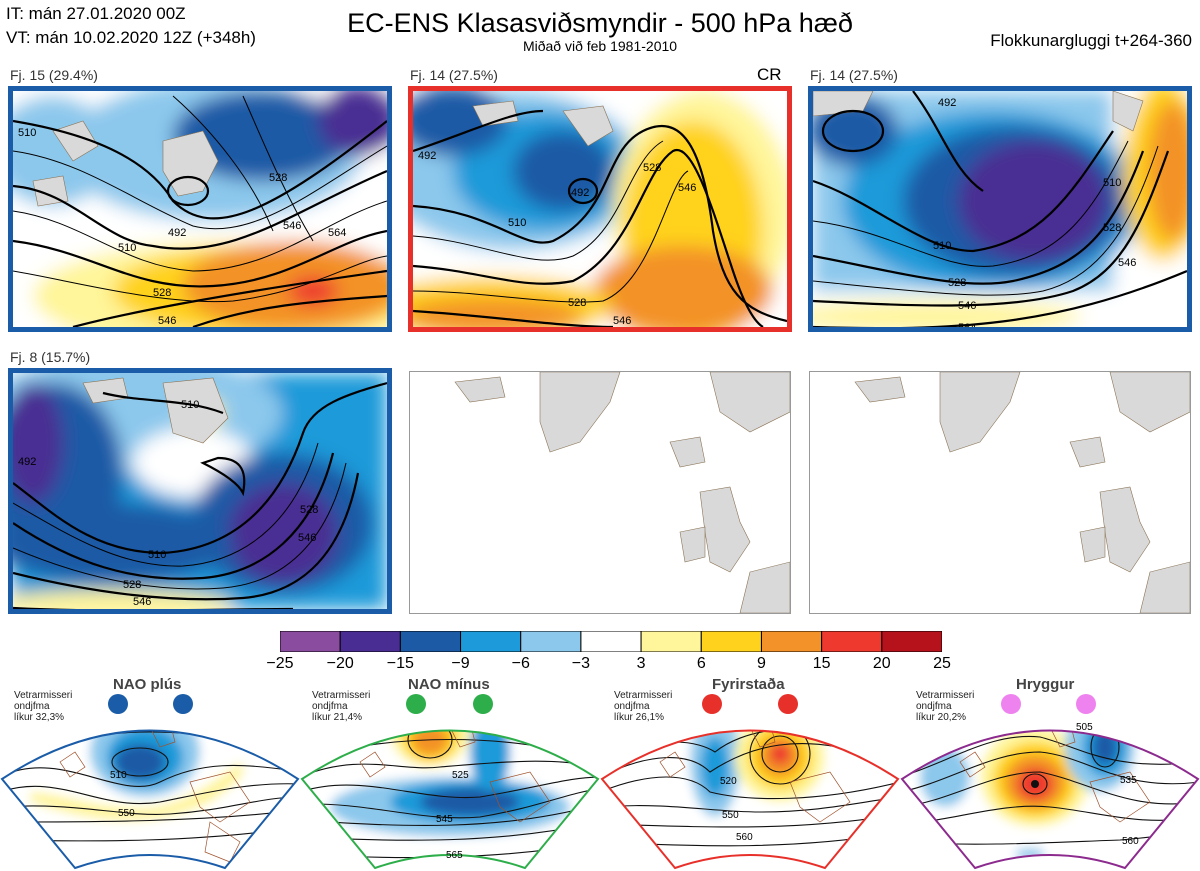  What do you see at coordinates (337, 717) in the screenshot?
I see `regime-nao-minus-meta3: líkur 21,4%` at bounding box center [337, 717].